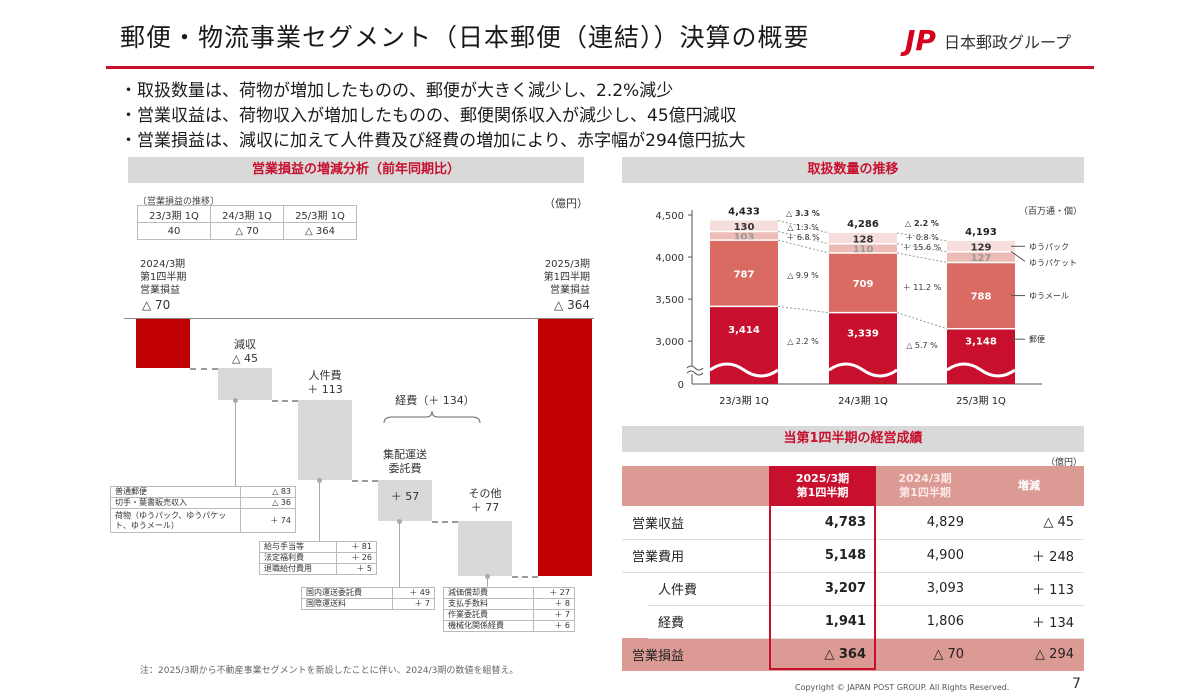  Describe the element at coordinates (863, 401) in the screenshot. I see `x-tick-label: 24/3期 1Q` at that location.